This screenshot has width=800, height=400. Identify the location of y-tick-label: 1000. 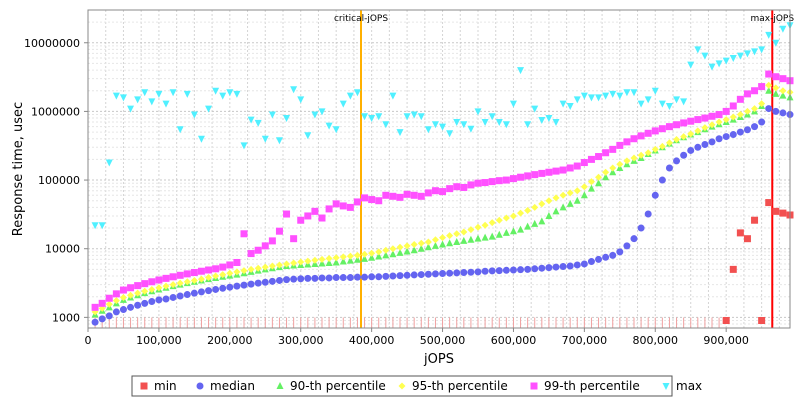
(66, 317).